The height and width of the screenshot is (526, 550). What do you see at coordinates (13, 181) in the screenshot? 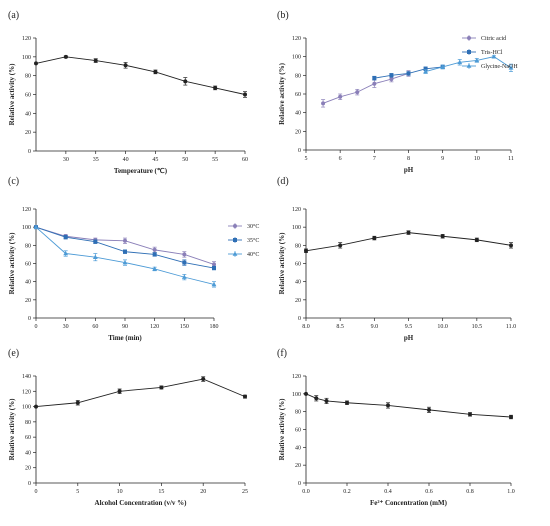
I see `panel-label-c: (c)` at bounding box center [13, 181].